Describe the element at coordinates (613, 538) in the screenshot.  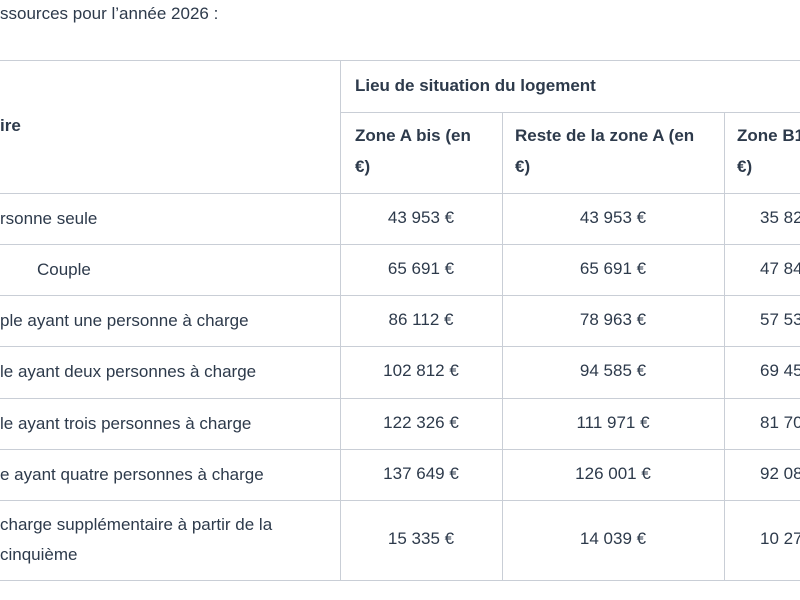
I see `cell-value: 14 039 €` at that location.